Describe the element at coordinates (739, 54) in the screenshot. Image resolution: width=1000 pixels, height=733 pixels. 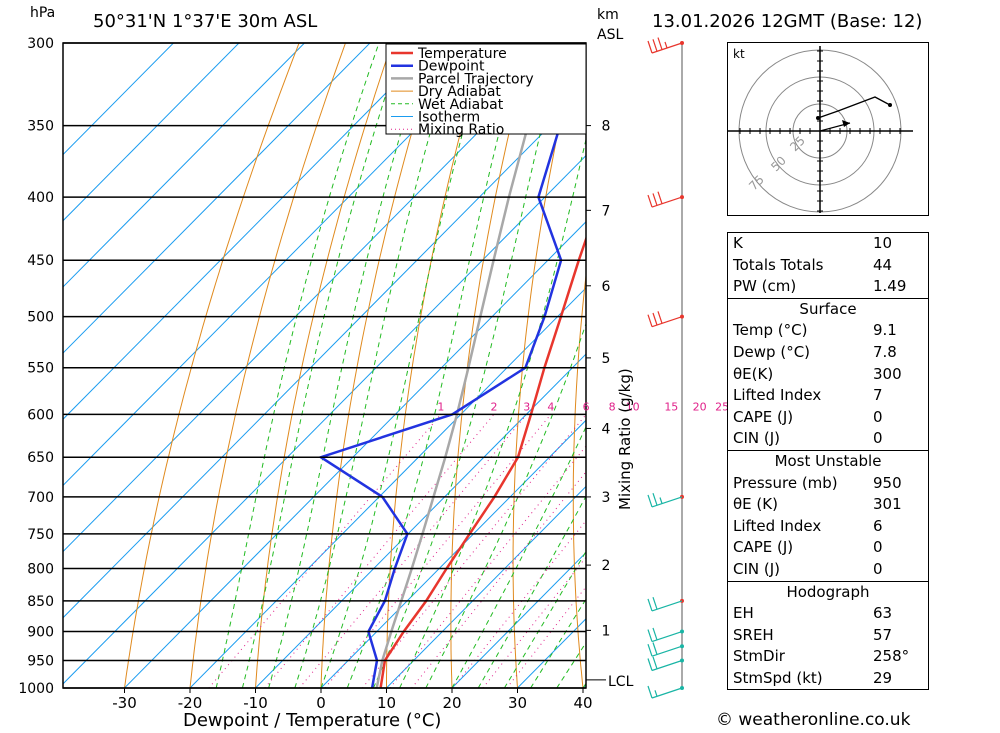
I see `hodograph-unit: kt` at that location.